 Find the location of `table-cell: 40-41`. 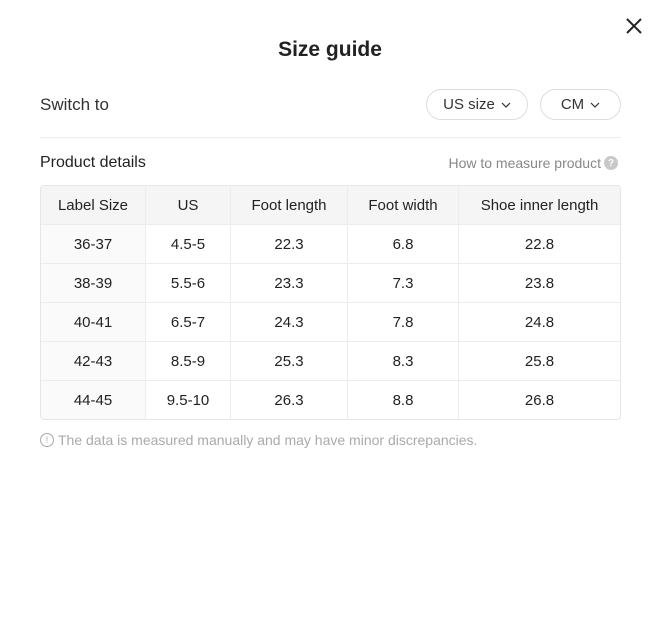

table-cell: 40-41 is located at coordinates (93, 322).